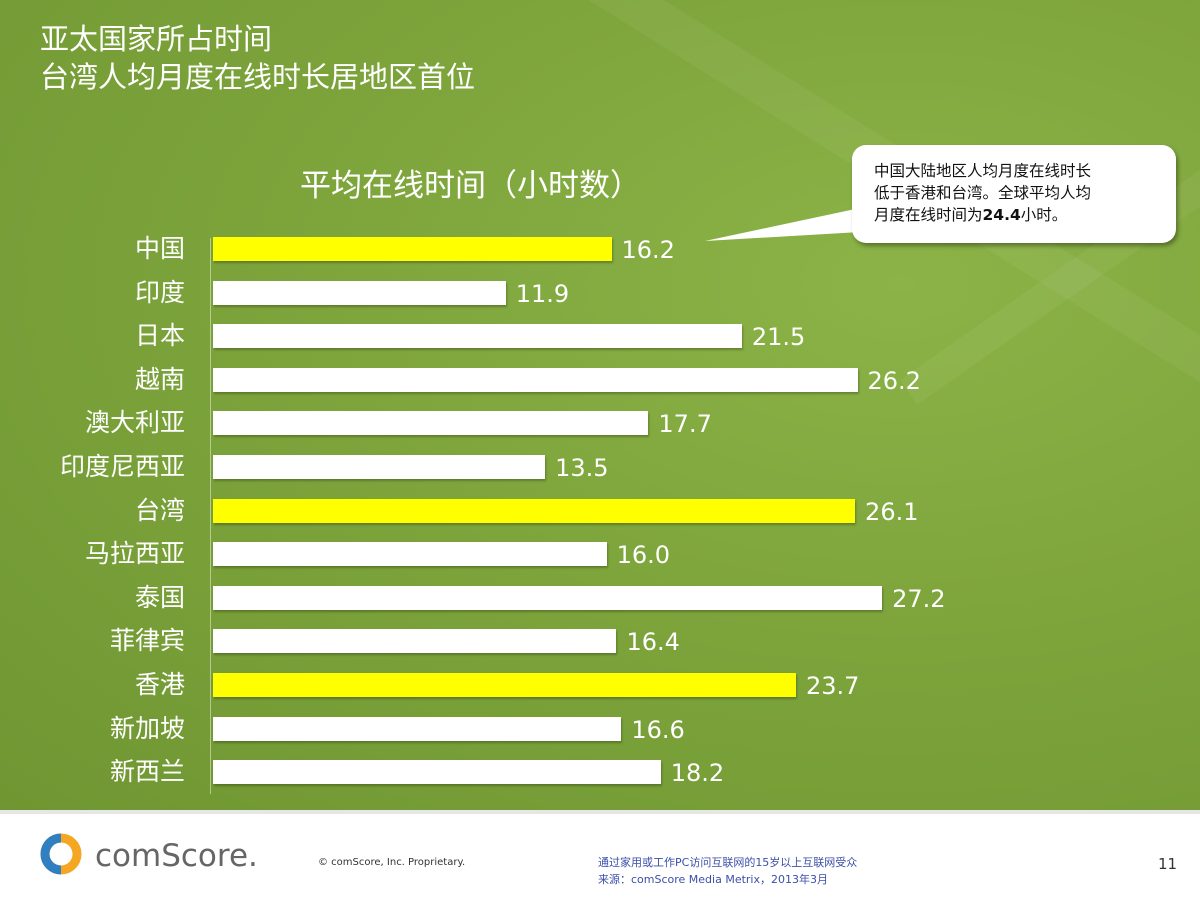  Describe the element at coordinates (122, 466) in the screenshot. I see `category-label: 印度尼西亚` at that location.